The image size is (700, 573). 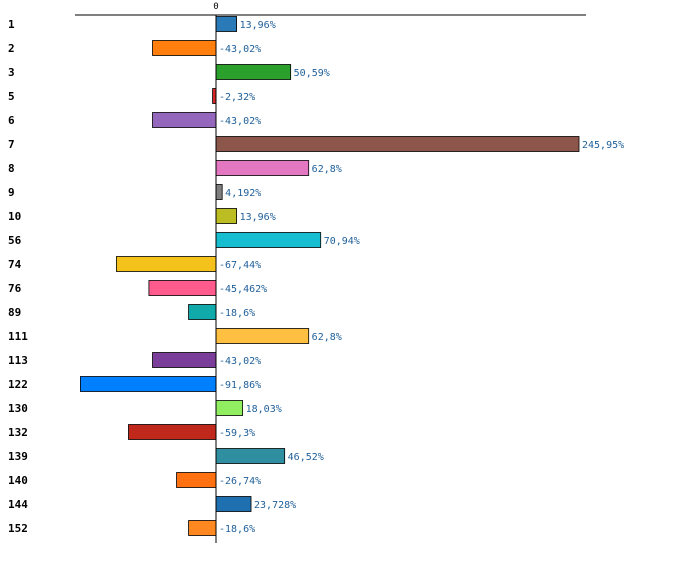 What do you see at coordinates (240, 481) in the screenshot?
I see `value-label: -26,74%` at bounding box center [240, 481].